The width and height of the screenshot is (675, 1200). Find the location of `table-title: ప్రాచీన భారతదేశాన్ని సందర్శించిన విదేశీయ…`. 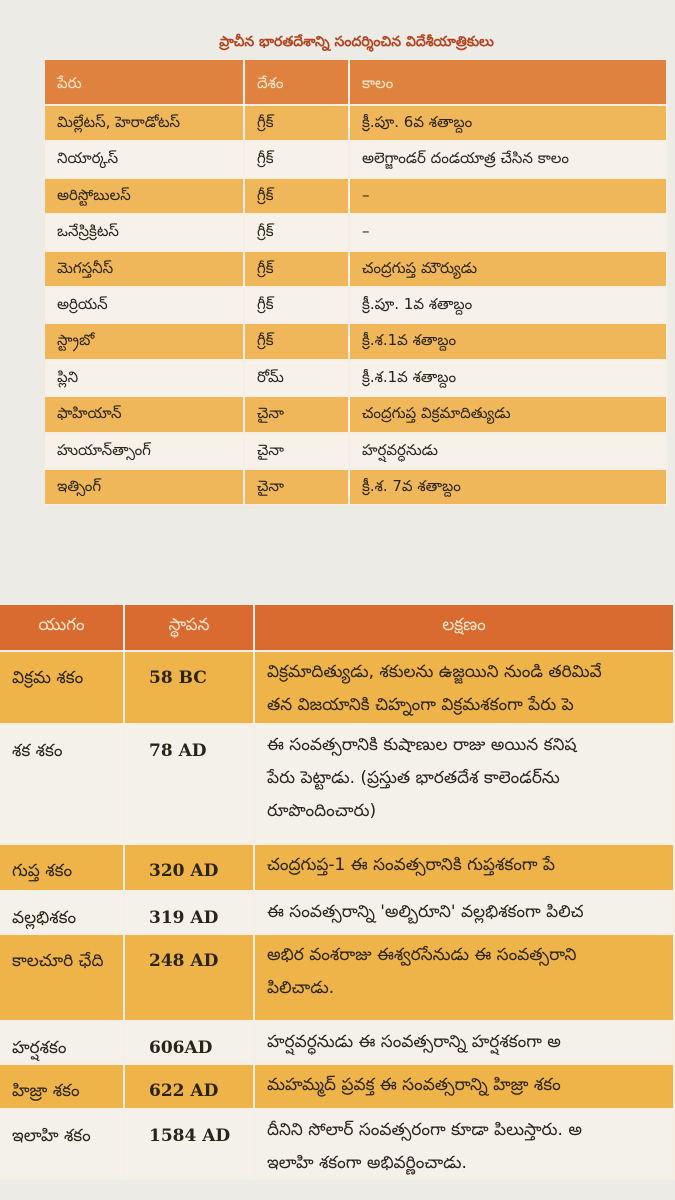

table-title: ప్రాచీన భారతదేశాన్ని సందర్శించిన విదేశీయ… is located at coordinates (356, 42).